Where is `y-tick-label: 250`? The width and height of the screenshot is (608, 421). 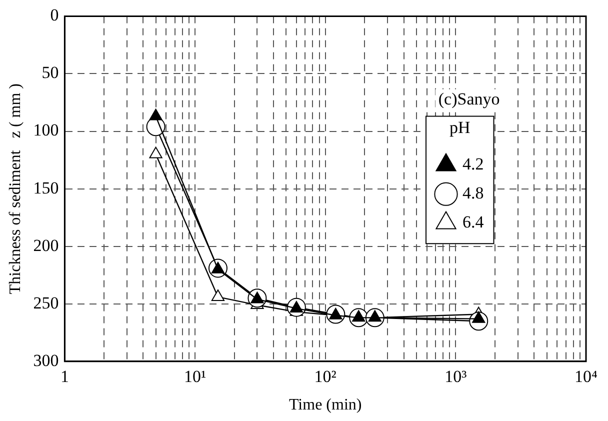 y-tick-label: 250 is located at coordinates (46, 302).